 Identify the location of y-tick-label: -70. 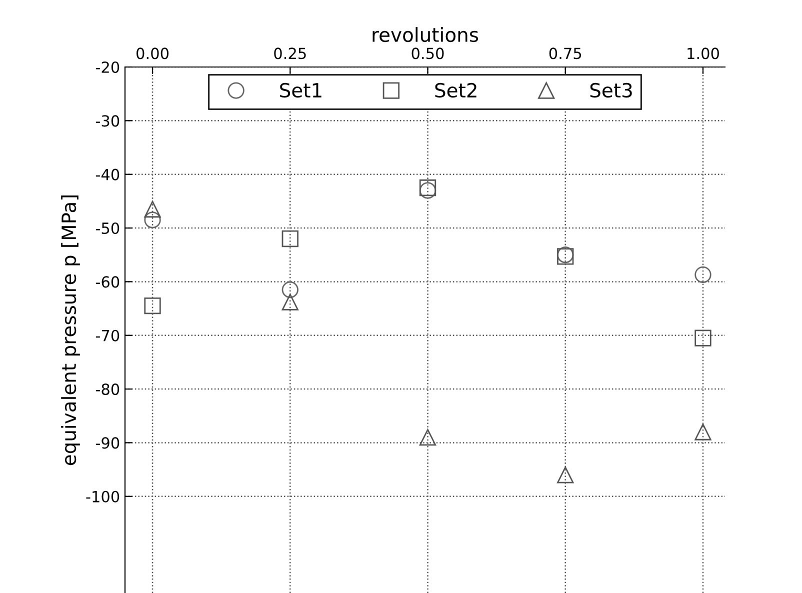
(108, 336).